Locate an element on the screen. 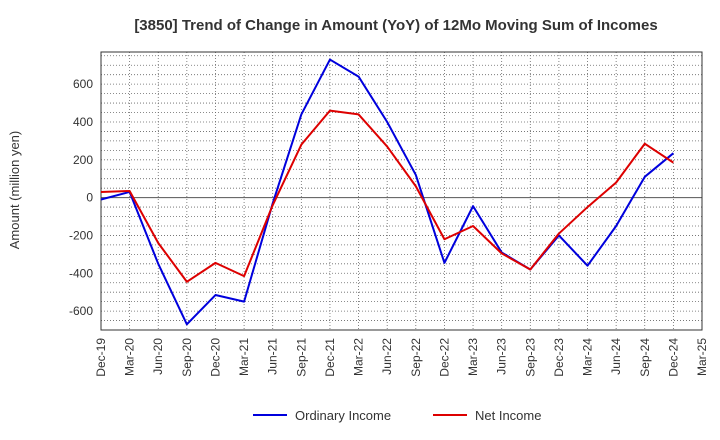  legend: Ordinary Income Net Income is located at coordinates (397, 415).